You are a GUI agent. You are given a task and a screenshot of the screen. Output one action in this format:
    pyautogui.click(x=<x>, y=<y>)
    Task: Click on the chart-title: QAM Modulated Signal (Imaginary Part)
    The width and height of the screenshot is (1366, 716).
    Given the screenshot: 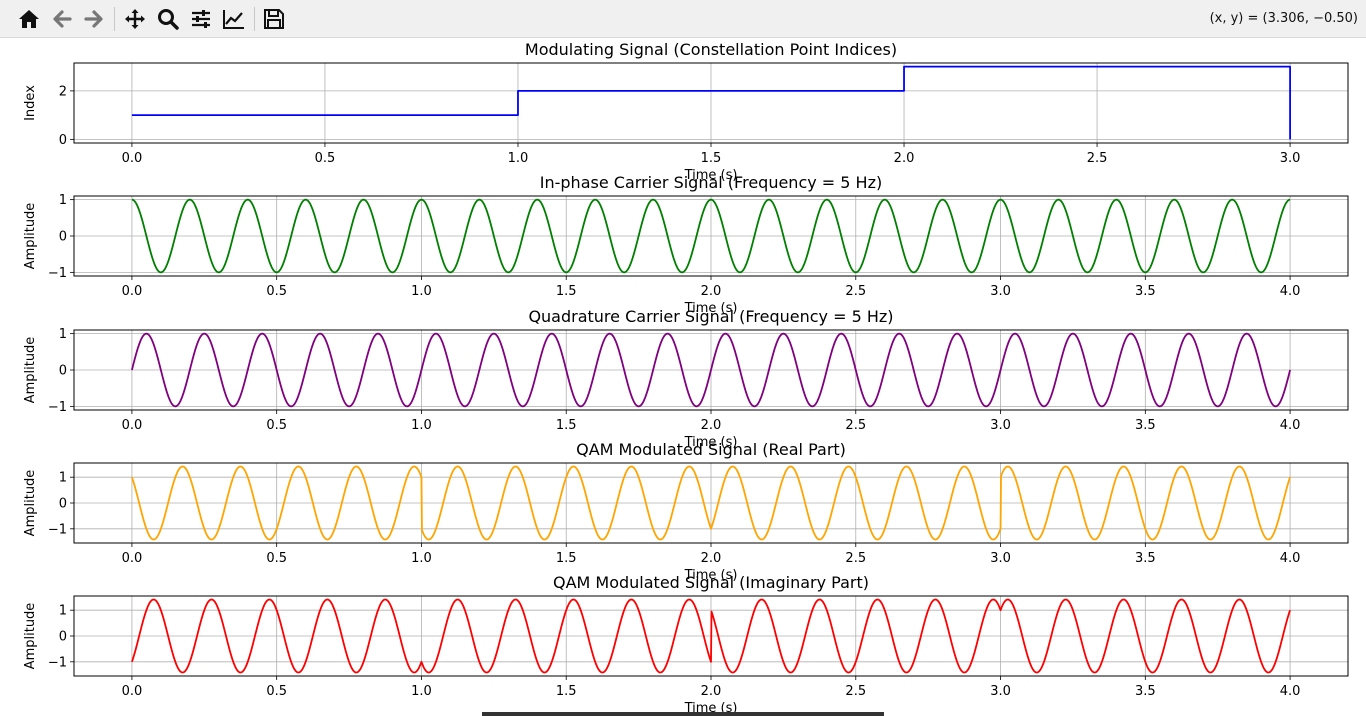 What is the action you would take?
    pyautogui.click(x=711, y=582)
    